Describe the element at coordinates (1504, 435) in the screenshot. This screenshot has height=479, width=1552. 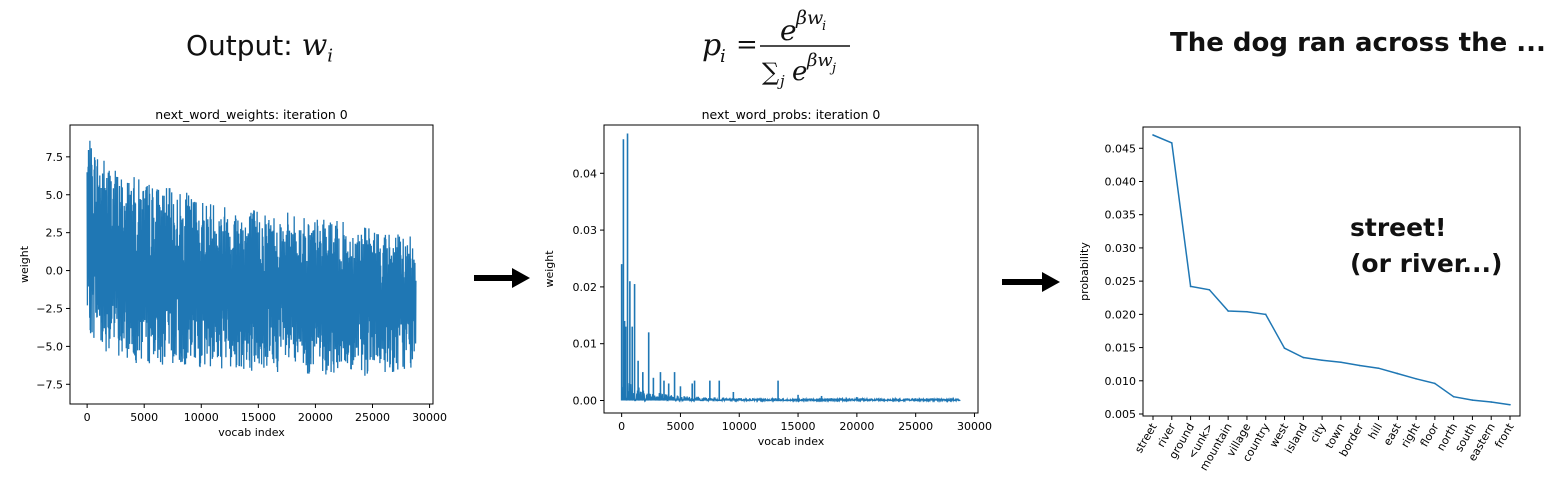
I see `topwords-xtick-label: front` at that location.